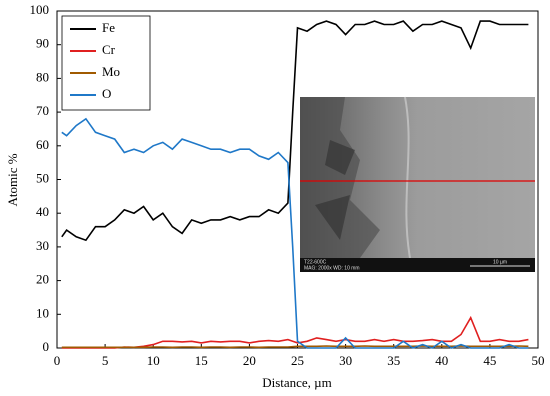  I want to click on x-tick-label: 5, so click(105, 360).